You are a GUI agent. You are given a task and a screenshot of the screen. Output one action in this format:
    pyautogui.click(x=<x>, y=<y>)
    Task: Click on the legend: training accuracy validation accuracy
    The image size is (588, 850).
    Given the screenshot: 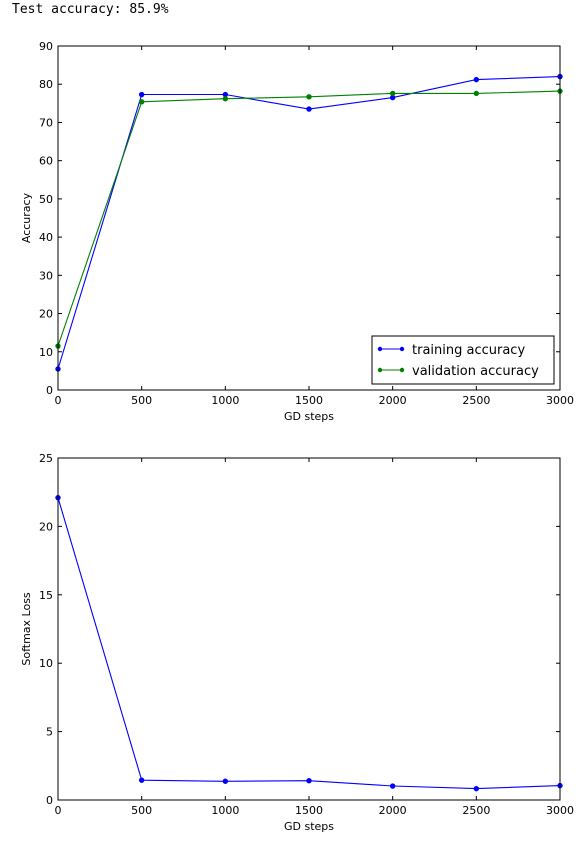 What is the action you would take?
    pyautogui.click(x=463, y=360)
    